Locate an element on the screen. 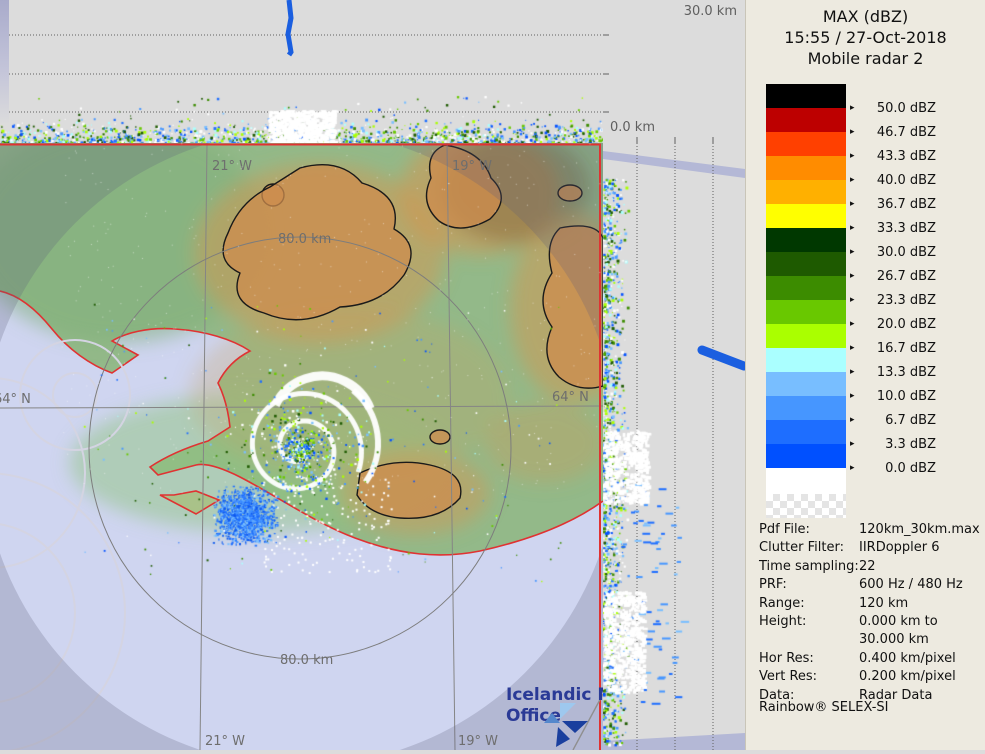 The height and width of the screenshot is (754, 985). dbz-label: 16.7 dBZ is located at coordinates (906, 348).